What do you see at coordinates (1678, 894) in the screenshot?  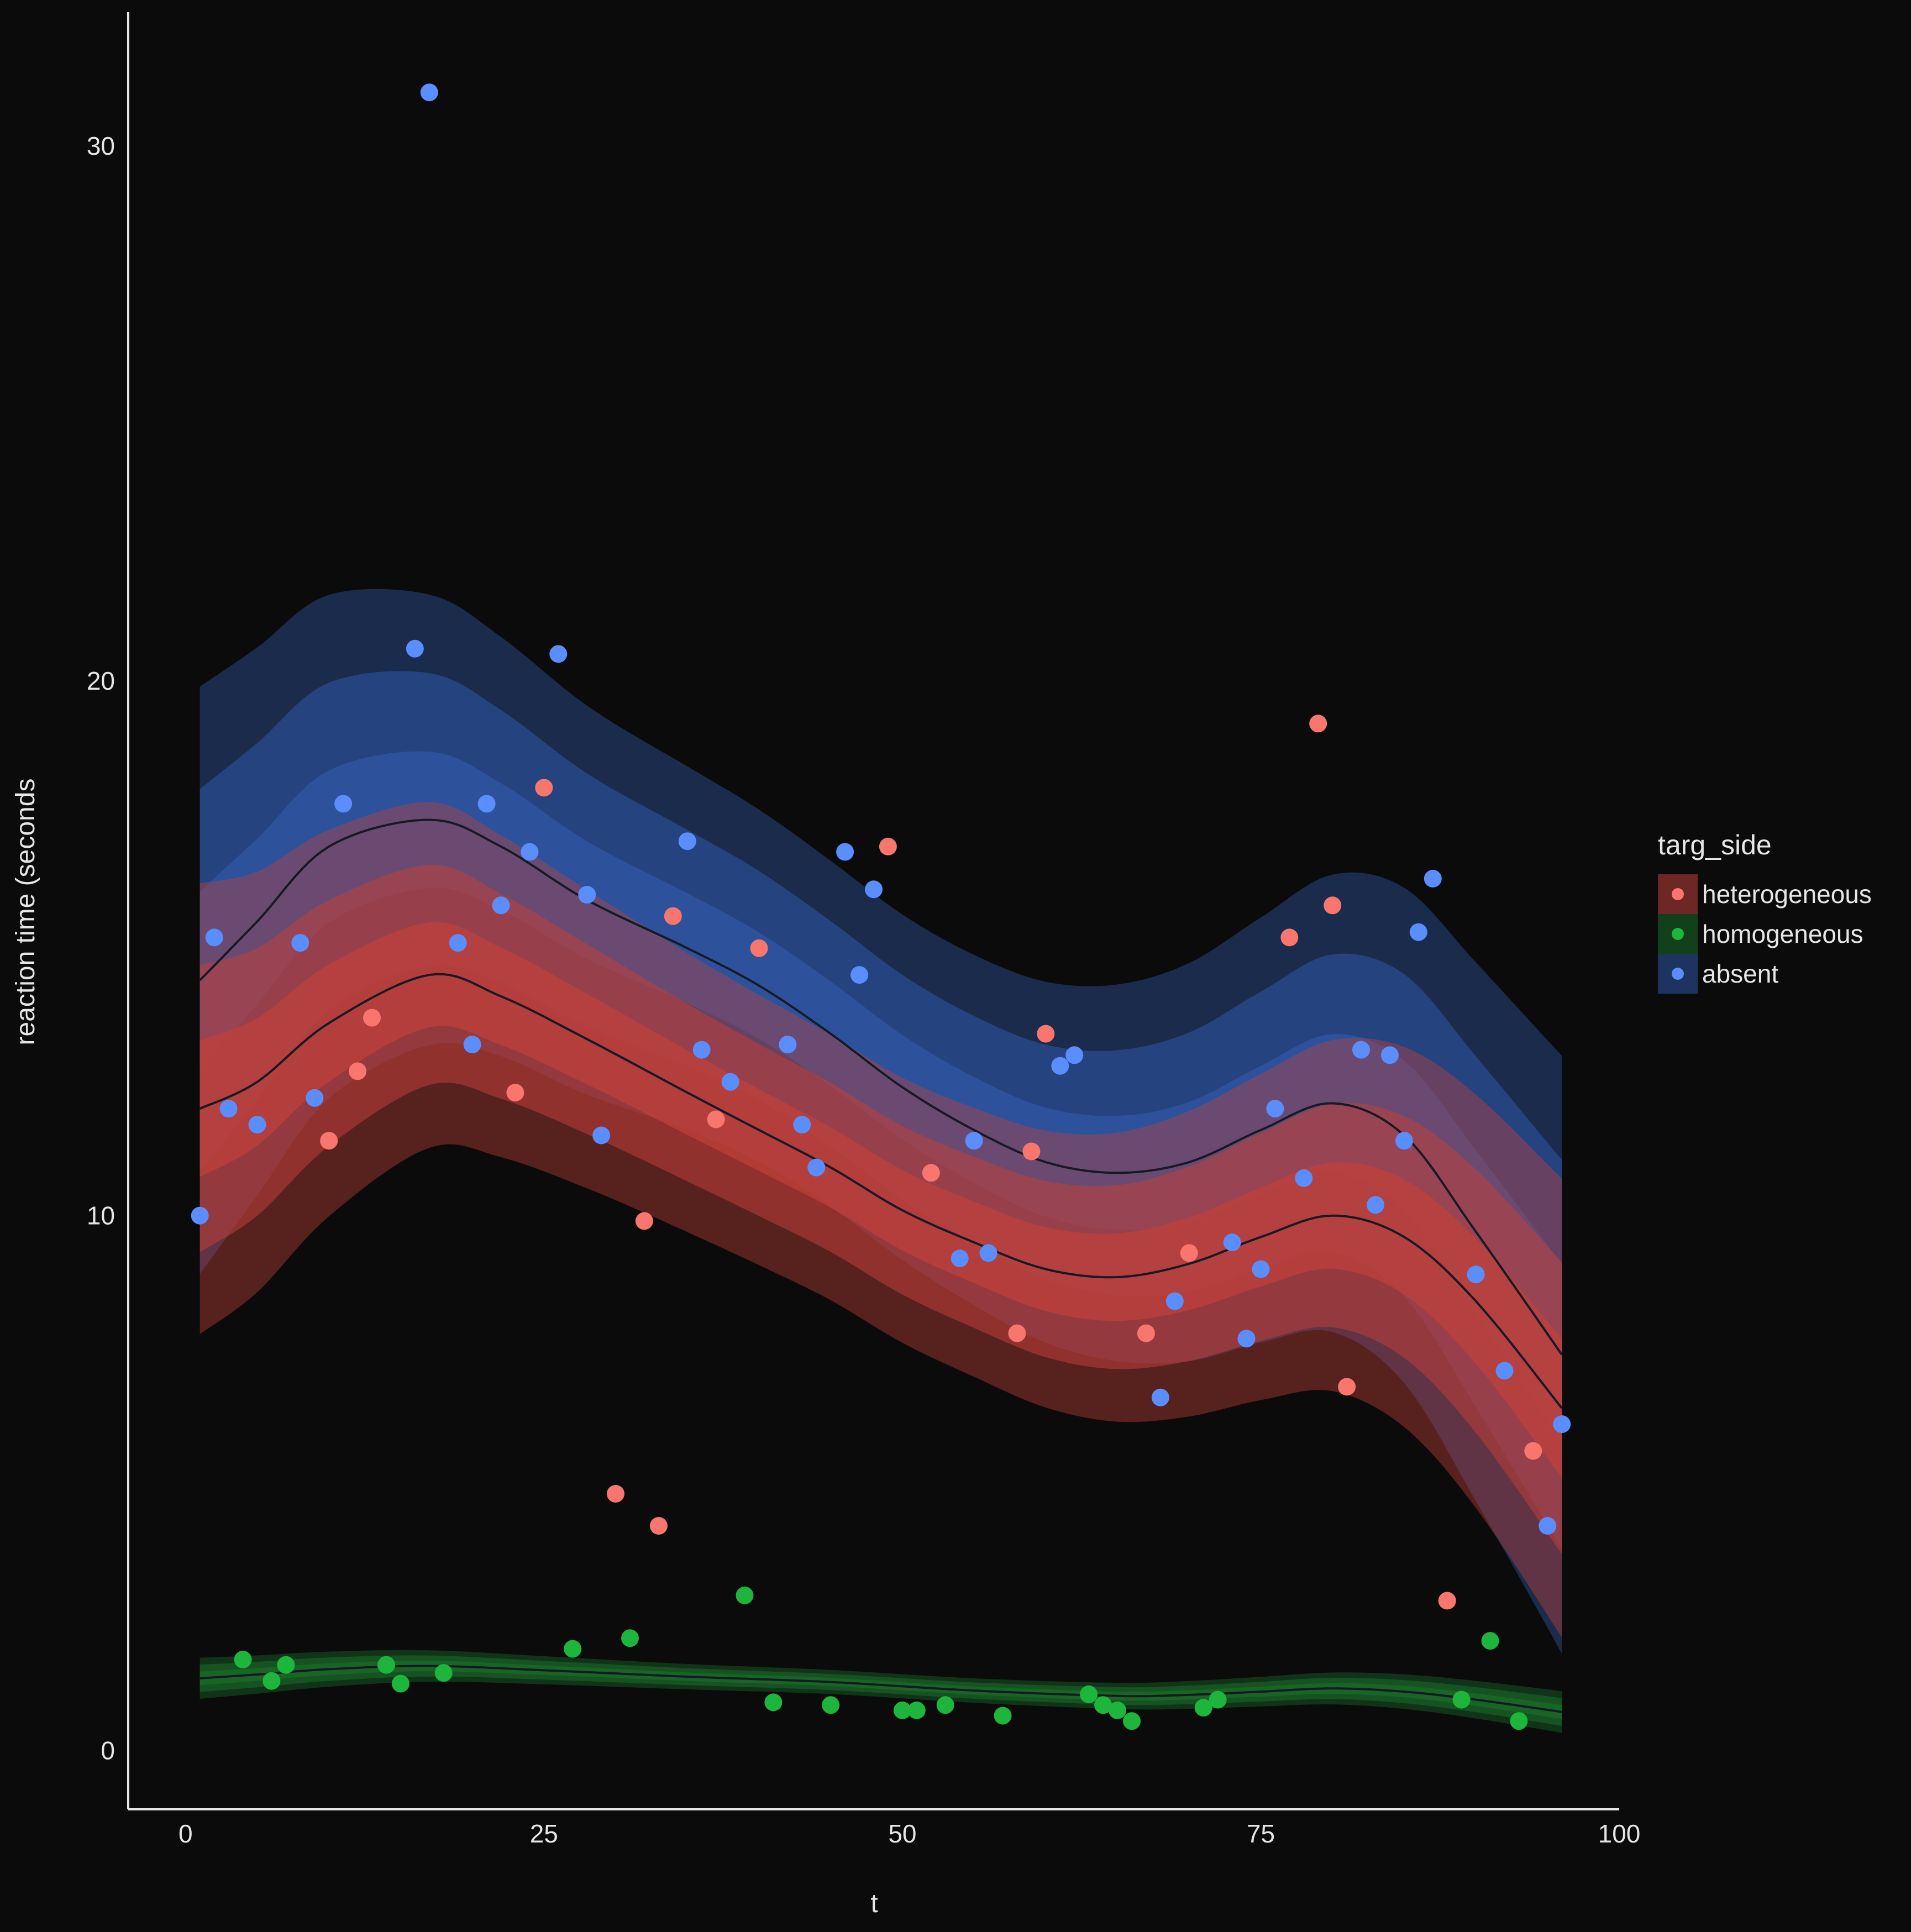 I see `legend-dot-heterogeneous` at bounding box center [1678, 894].